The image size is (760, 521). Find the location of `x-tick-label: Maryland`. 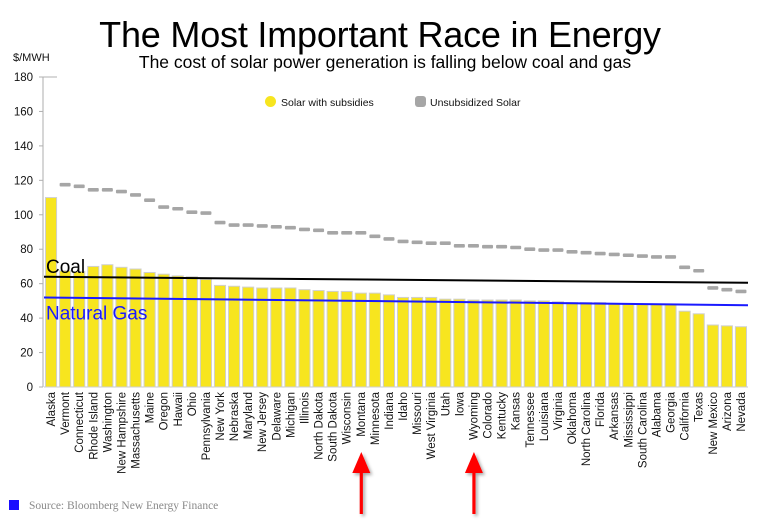

x-tick-label: Maryland is located at coordinates (249, 415).